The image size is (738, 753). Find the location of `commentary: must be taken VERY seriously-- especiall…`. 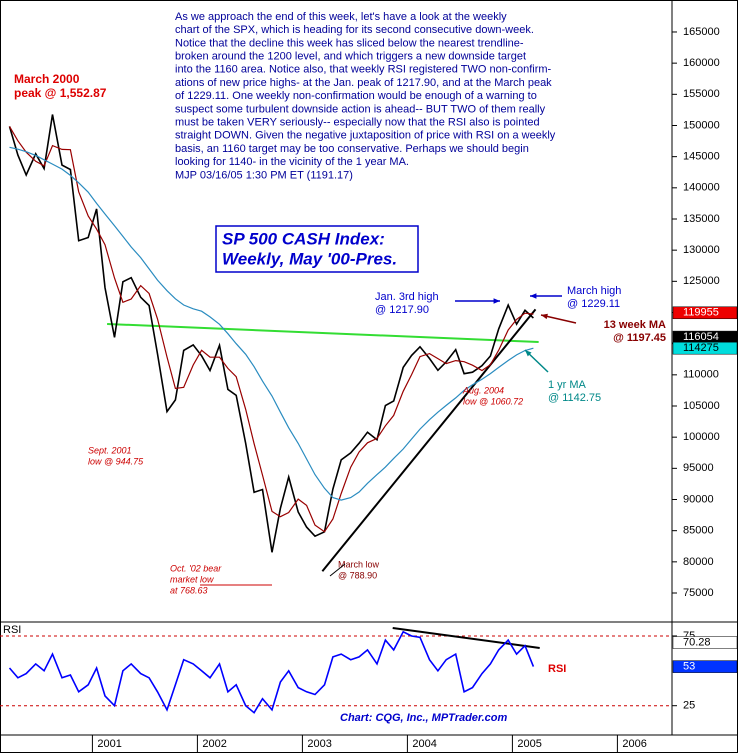

commentary: must be taken VERY seriously-- especiall… is located at coordinates (357, 123).